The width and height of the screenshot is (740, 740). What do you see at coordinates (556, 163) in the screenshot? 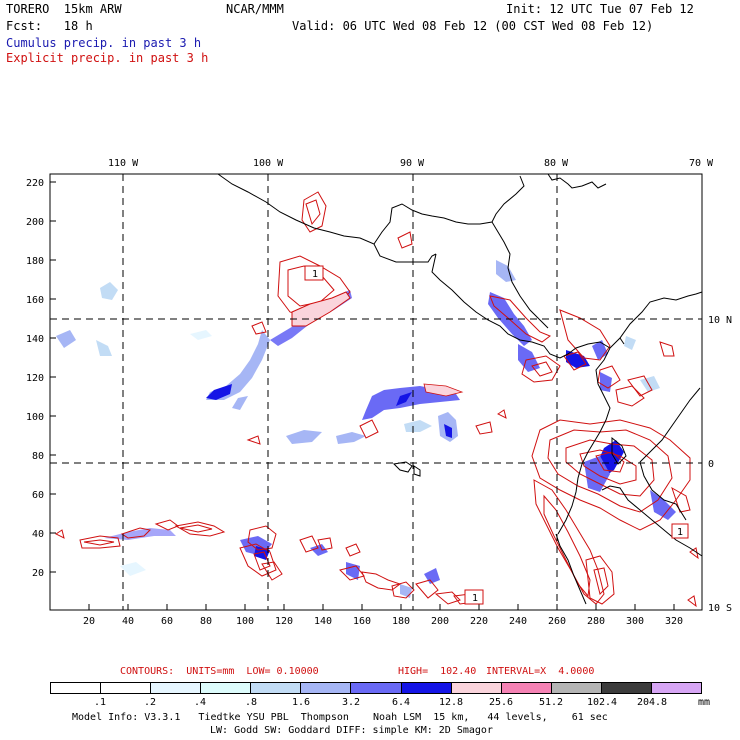
I see `lon-label-80w: 80 W` at bounding box center [556, 163].